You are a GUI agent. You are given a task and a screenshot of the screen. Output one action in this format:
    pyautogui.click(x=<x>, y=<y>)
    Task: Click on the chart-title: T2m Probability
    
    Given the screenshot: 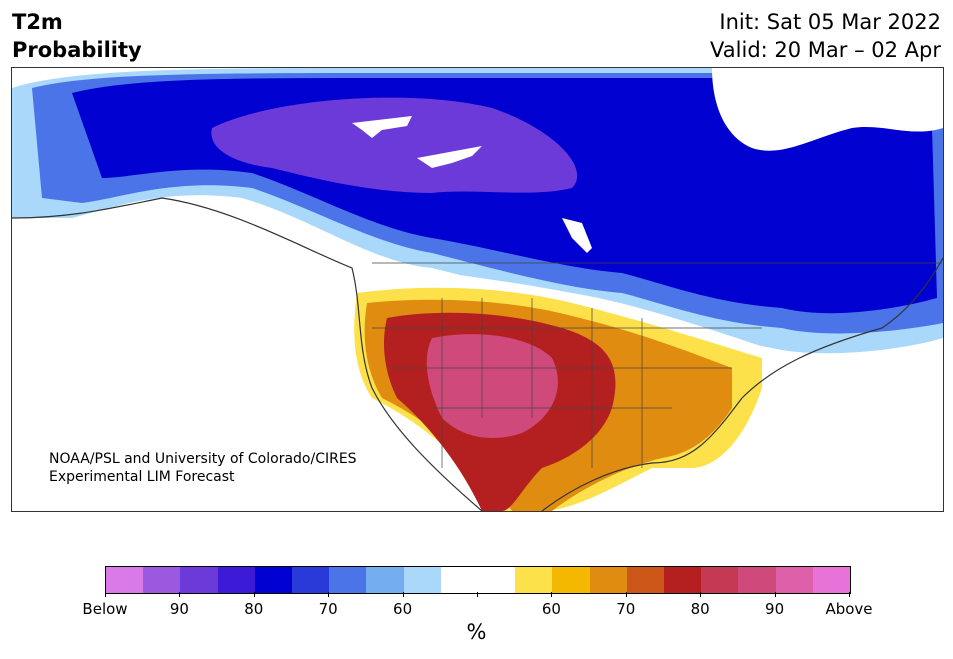 What is the action you would take?
    pyautogui.click(x=77, y=36)
    